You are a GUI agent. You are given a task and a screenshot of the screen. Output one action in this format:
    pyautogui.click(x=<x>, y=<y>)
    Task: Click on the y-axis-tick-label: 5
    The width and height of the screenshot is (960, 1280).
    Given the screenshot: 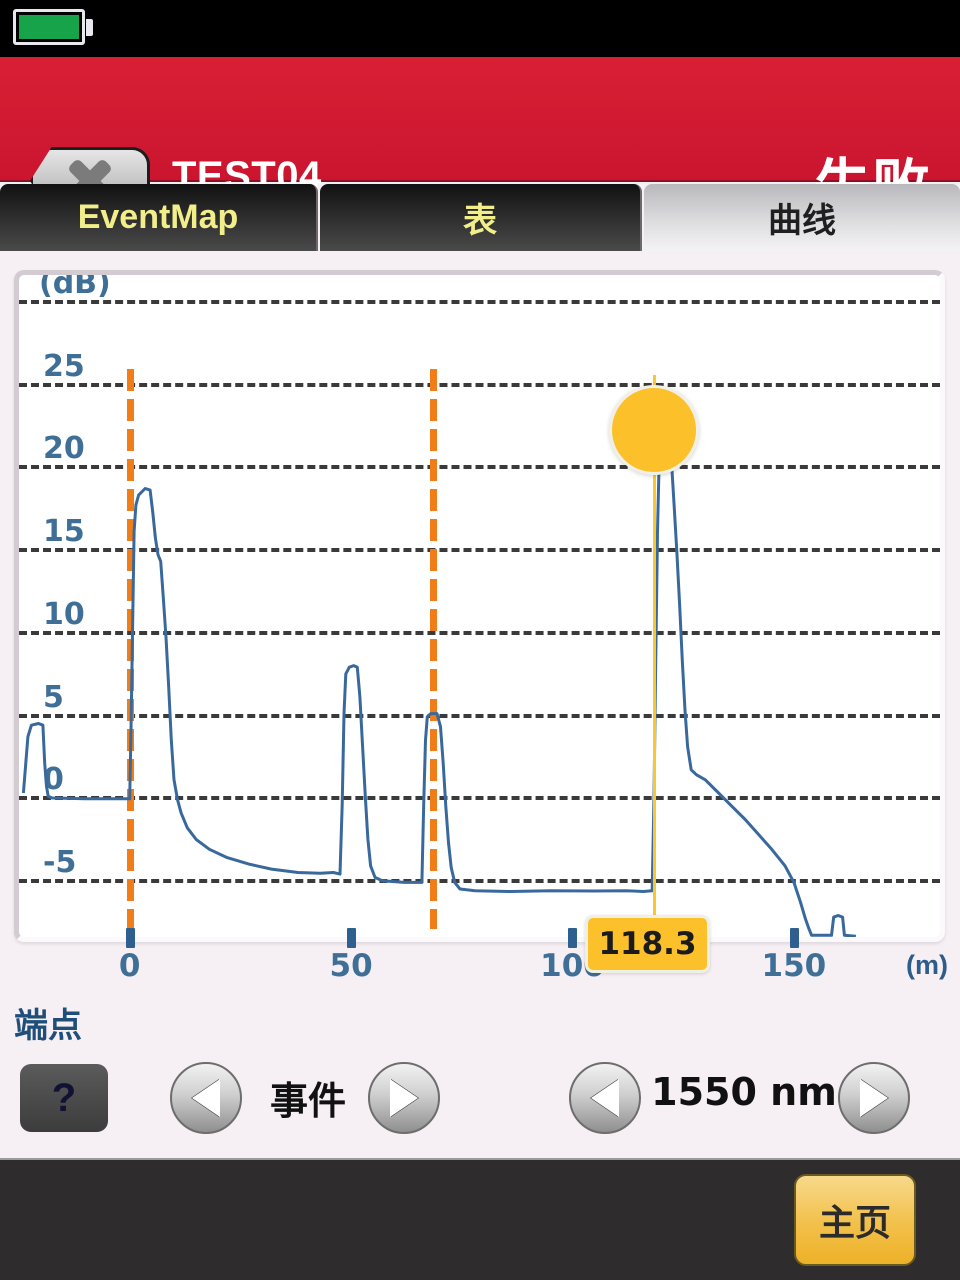 What is the action you would take?
    pyautogui.click(x=53, y=697)
    